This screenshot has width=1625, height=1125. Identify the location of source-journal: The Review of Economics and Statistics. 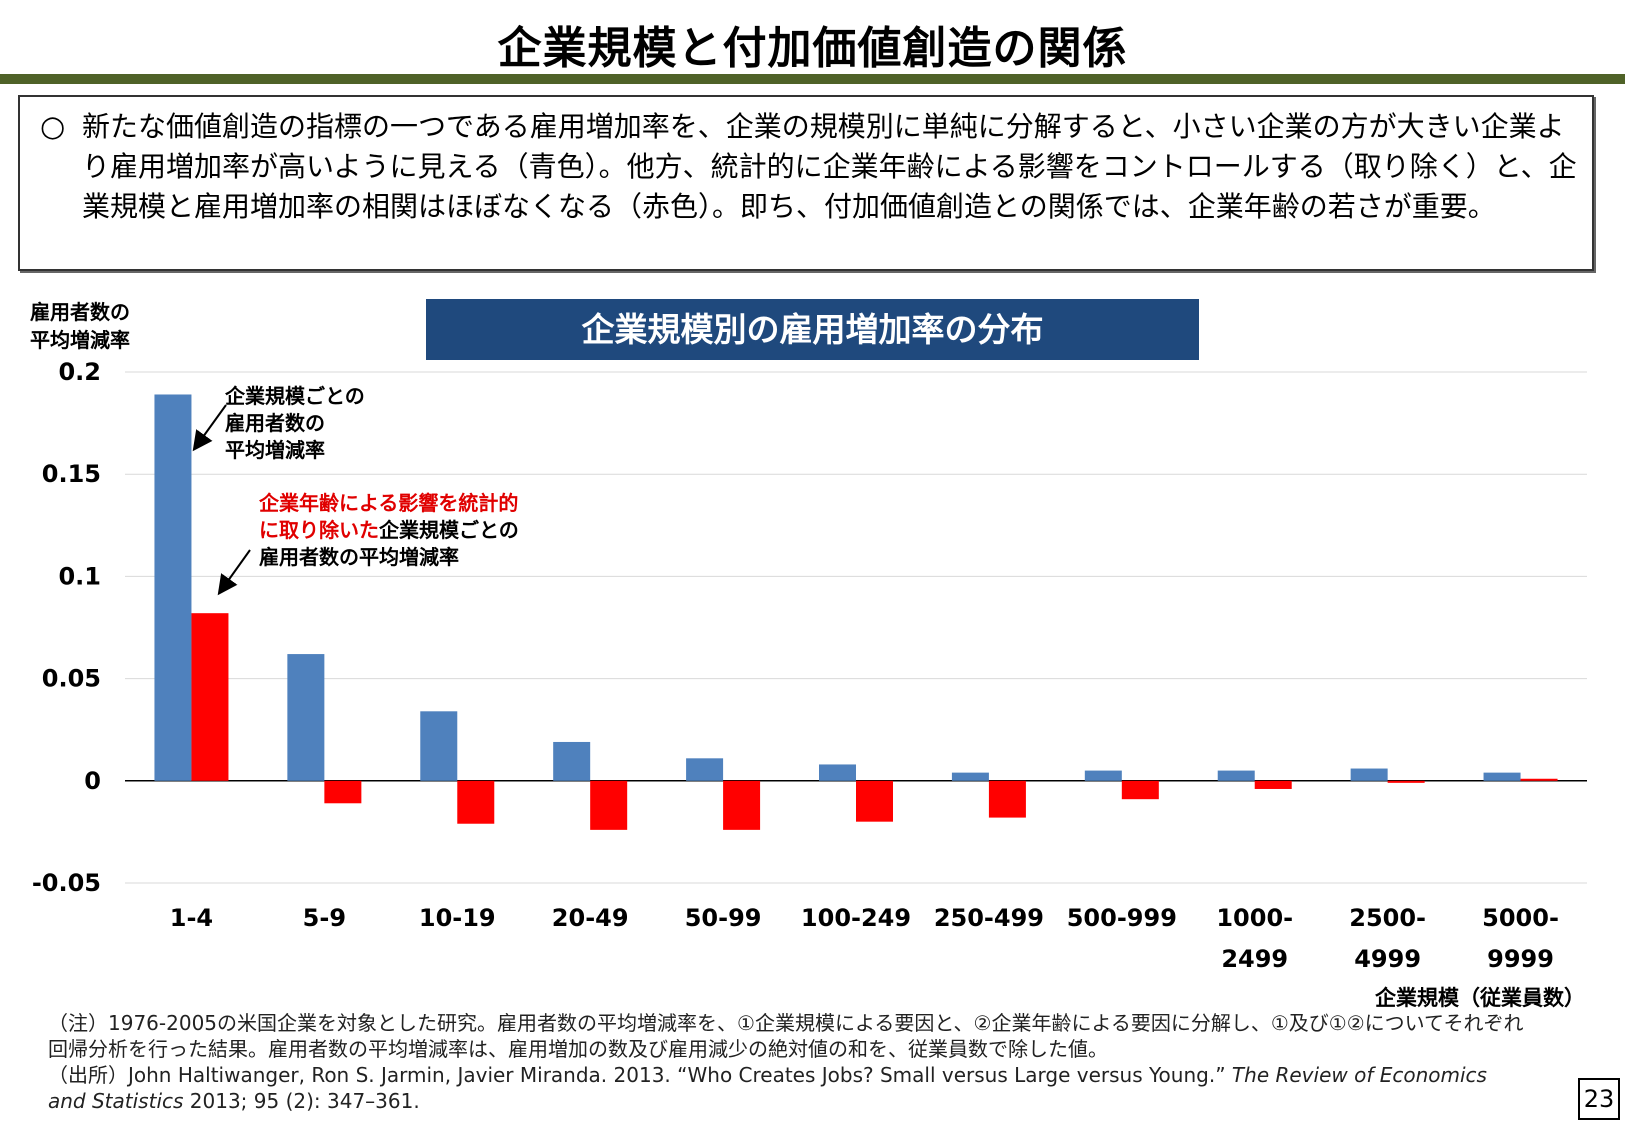
(767, 1088).